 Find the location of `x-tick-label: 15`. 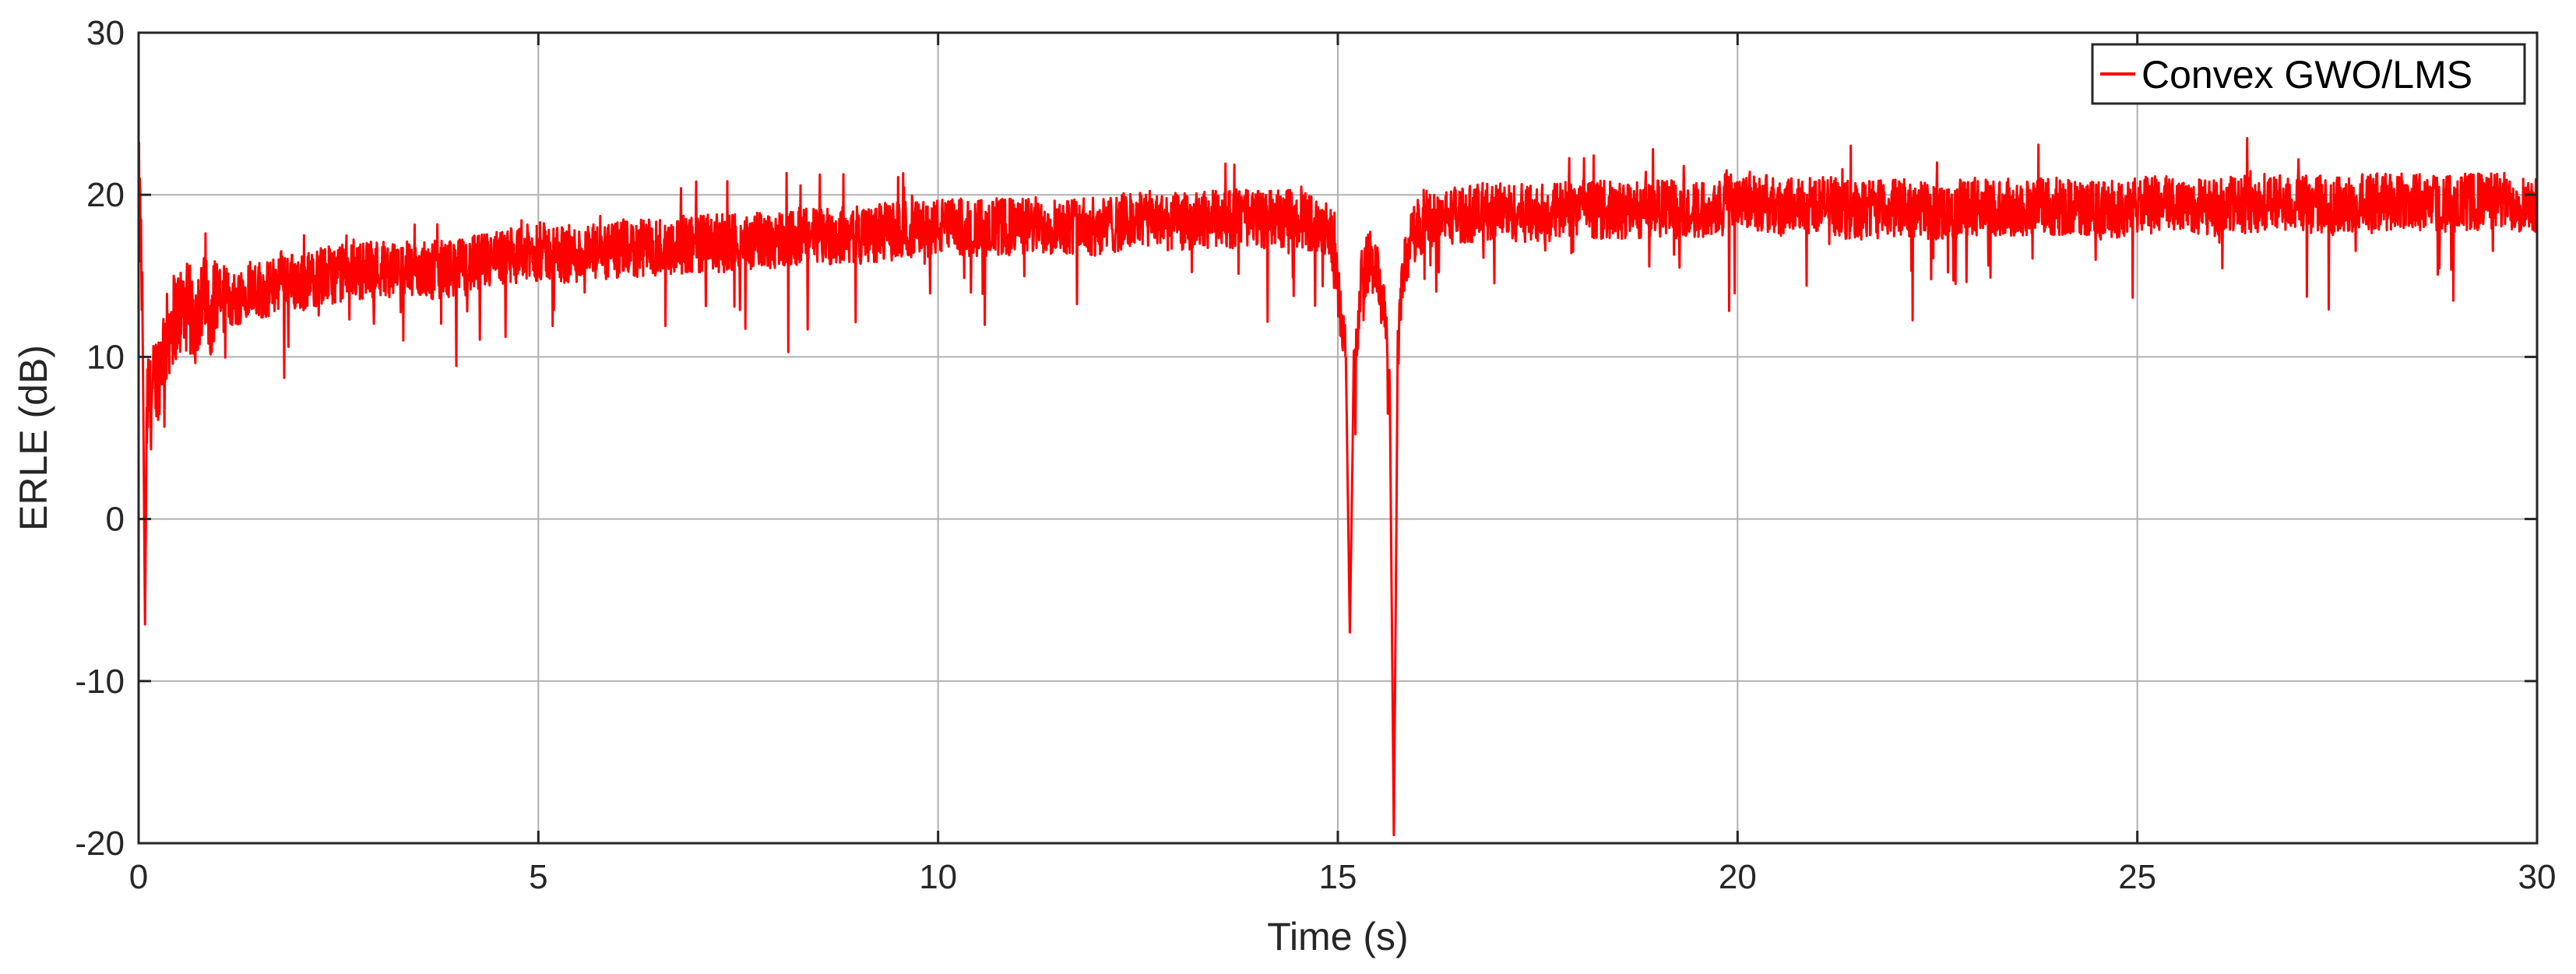

x-tick-label: 15 is located at coordinates (1338, 877).